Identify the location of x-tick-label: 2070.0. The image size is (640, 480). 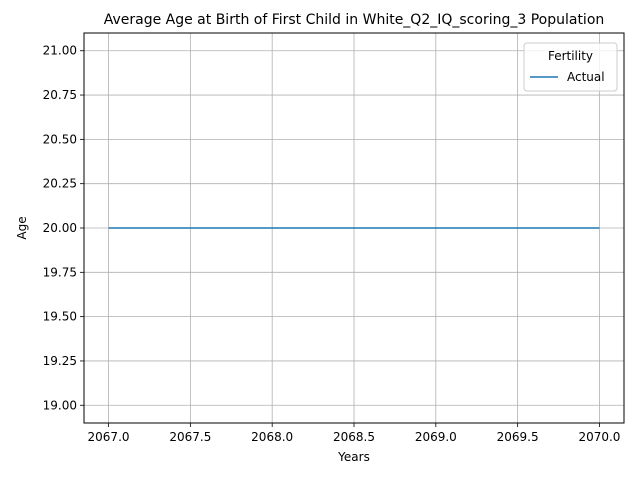
(599, 437).